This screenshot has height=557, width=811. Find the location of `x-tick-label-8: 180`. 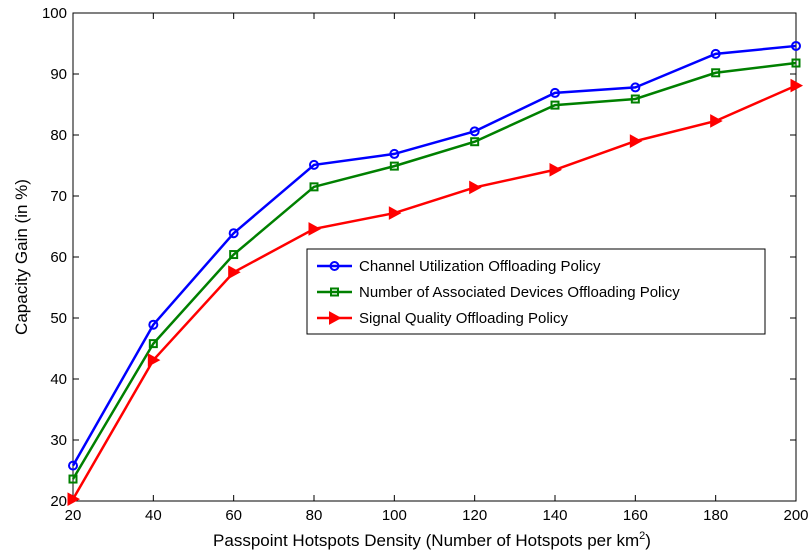

x-tick-label-8: 180 is located at coordinates (715, 515).